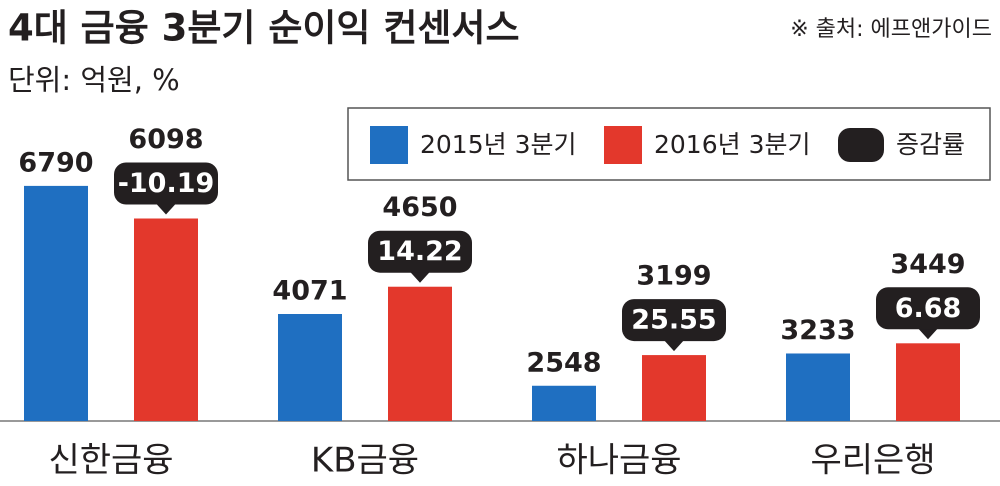 This screenshot has height=486, width=1000. What do you see at coordinates (563, 362) in the screenshot?
I see `value-label: 2548` at bounding box center [563, 362].